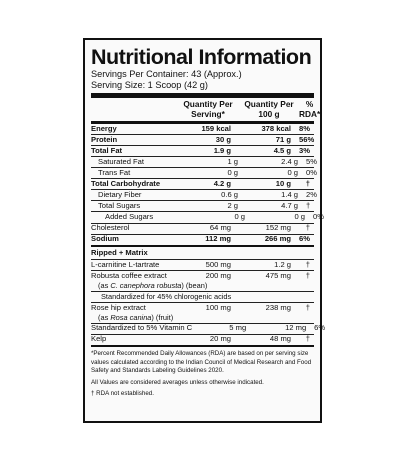  What do you see at coordinates (166, 296) in the screenshot?
I see `standardized-note: Standardized for 45% chlorogenic acids` at bounding box center [166, 296].